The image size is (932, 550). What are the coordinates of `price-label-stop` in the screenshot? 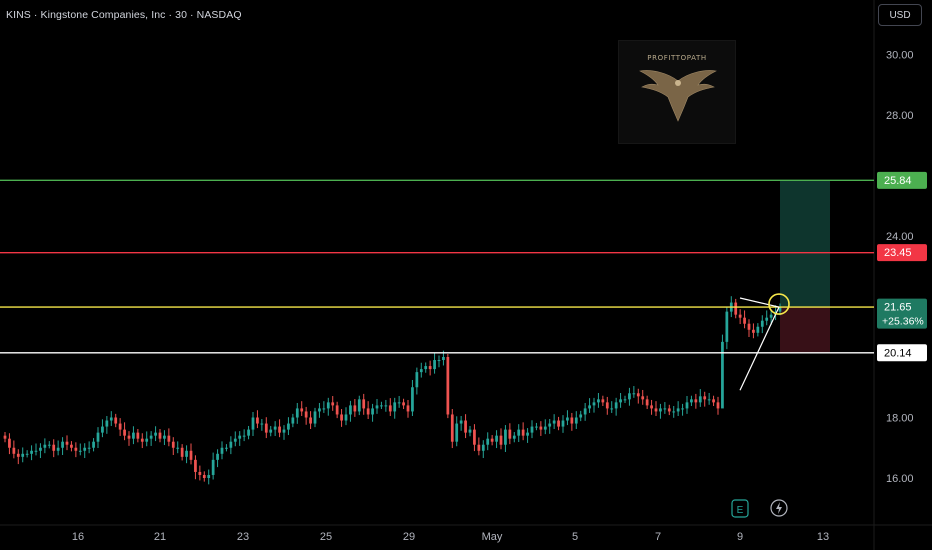 It's located at (902, 253).